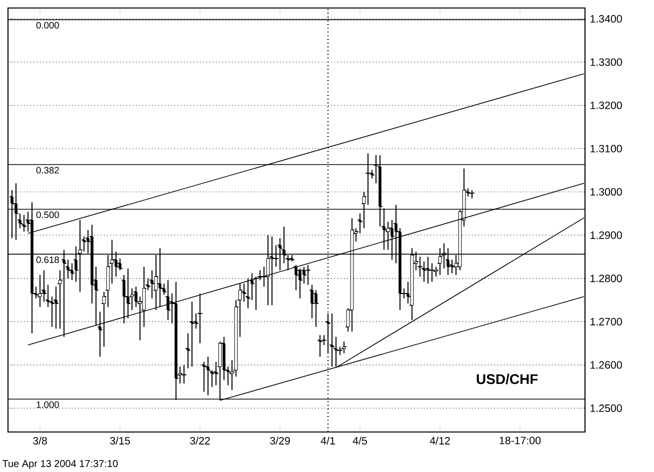 The height and width of the screenshot is (472, 654). I want to click on y-tick-label: 1.3300, so click(606, 62).